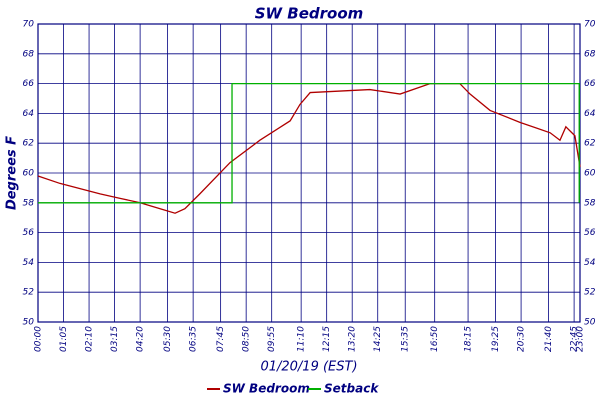 This screenshot has height=400, width=600. I want to click on y2-tick-label: 70, so click(590, 25).